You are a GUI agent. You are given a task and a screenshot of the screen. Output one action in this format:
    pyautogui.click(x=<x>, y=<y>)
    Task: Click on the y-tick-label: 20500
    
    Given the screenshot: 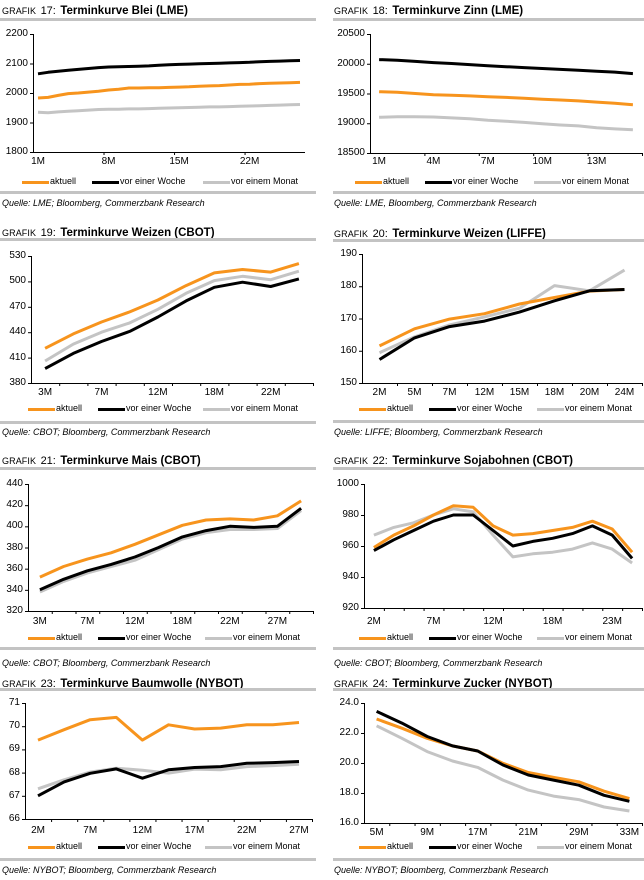 What is the action you would take?
    pyautogui.click(x=351, y=33)
    